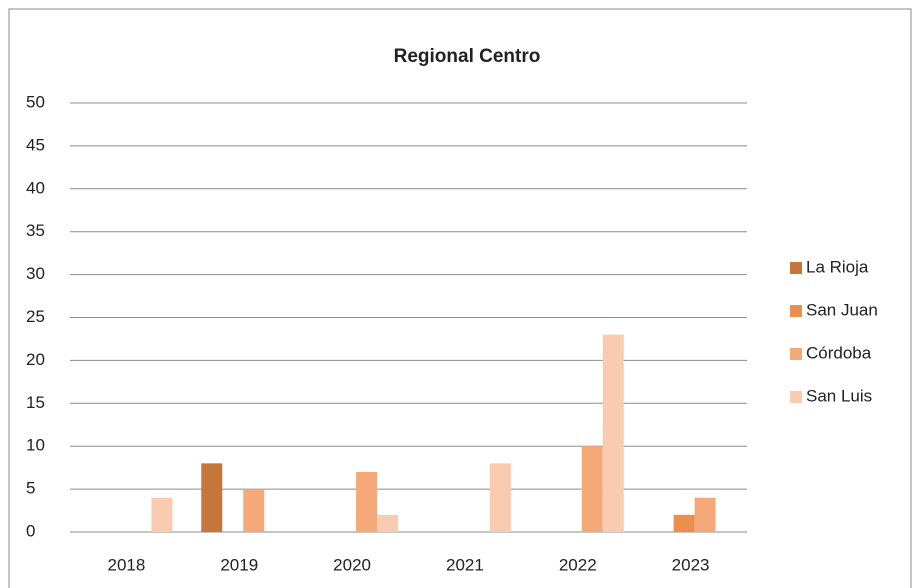  Describe the element at coordinates (30, 488) in the screenshot. I see `y-tick-label: 5` at that location.